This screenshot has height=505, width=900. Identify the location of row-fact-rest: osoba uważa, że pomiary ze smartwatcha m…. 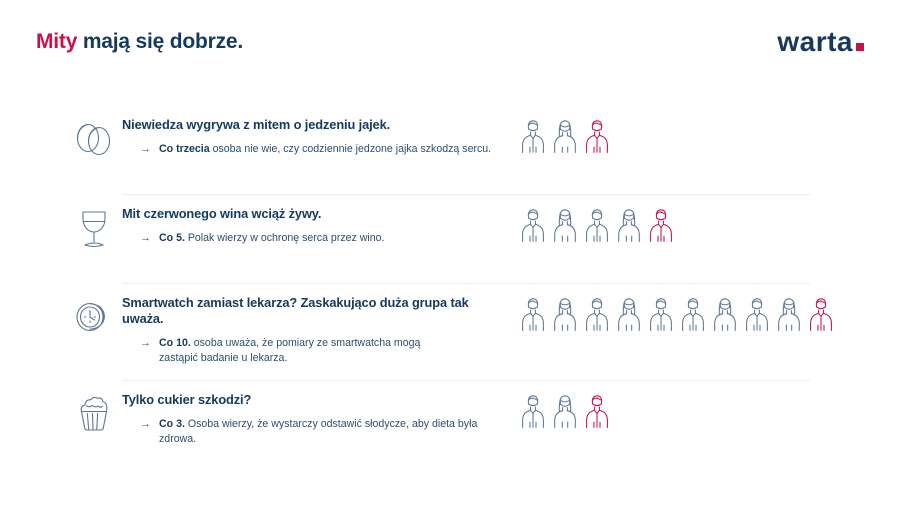
(305, 342).